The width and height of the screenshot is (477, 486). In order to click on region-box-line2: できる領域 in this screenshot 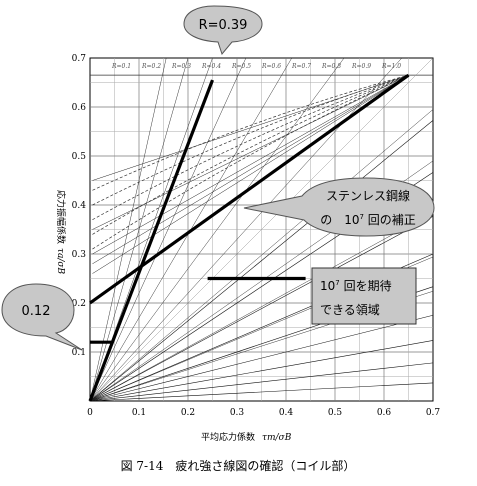, I will do `click(350, 309)`.